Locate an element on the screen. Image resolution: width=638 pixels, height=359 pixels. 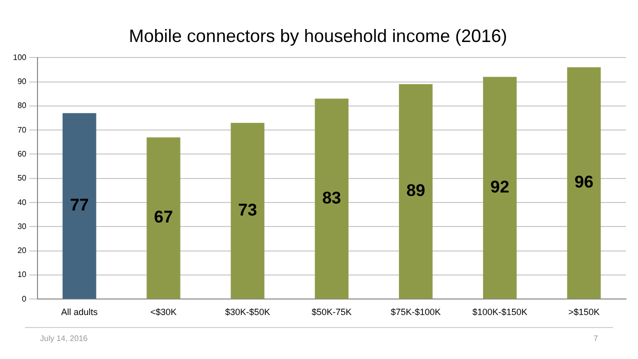
data-label: 92 is located at coordinates (500, 187).